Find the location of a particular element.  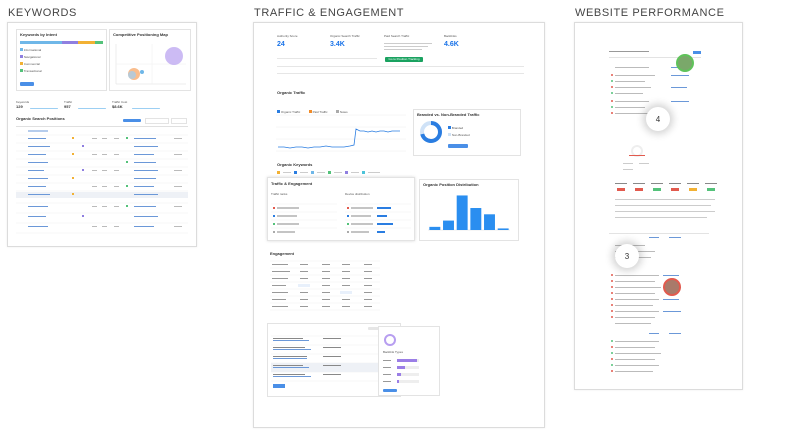

traffic-engagement-title: Traffic & Engagement is located at coordinates (292, 183).